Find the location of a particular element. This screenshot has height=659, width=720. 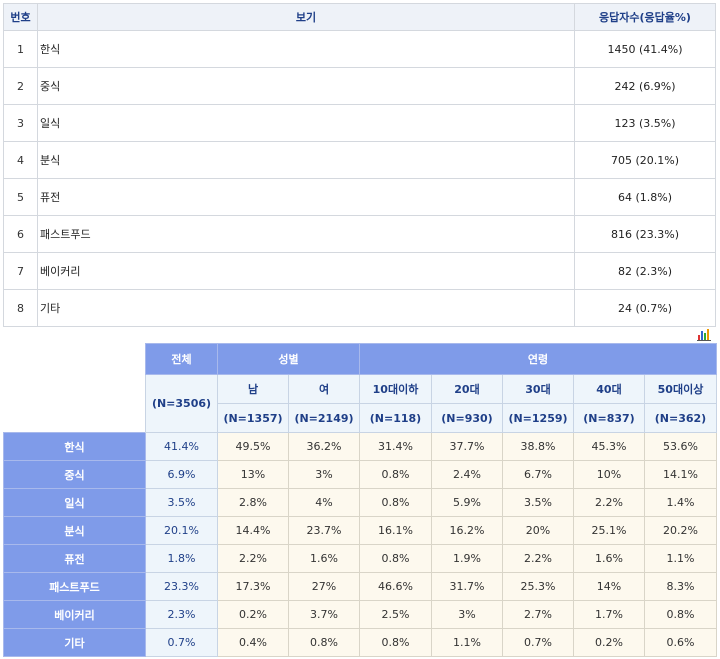

crosstab-cell: 20% is located at coordinates (538, 530).